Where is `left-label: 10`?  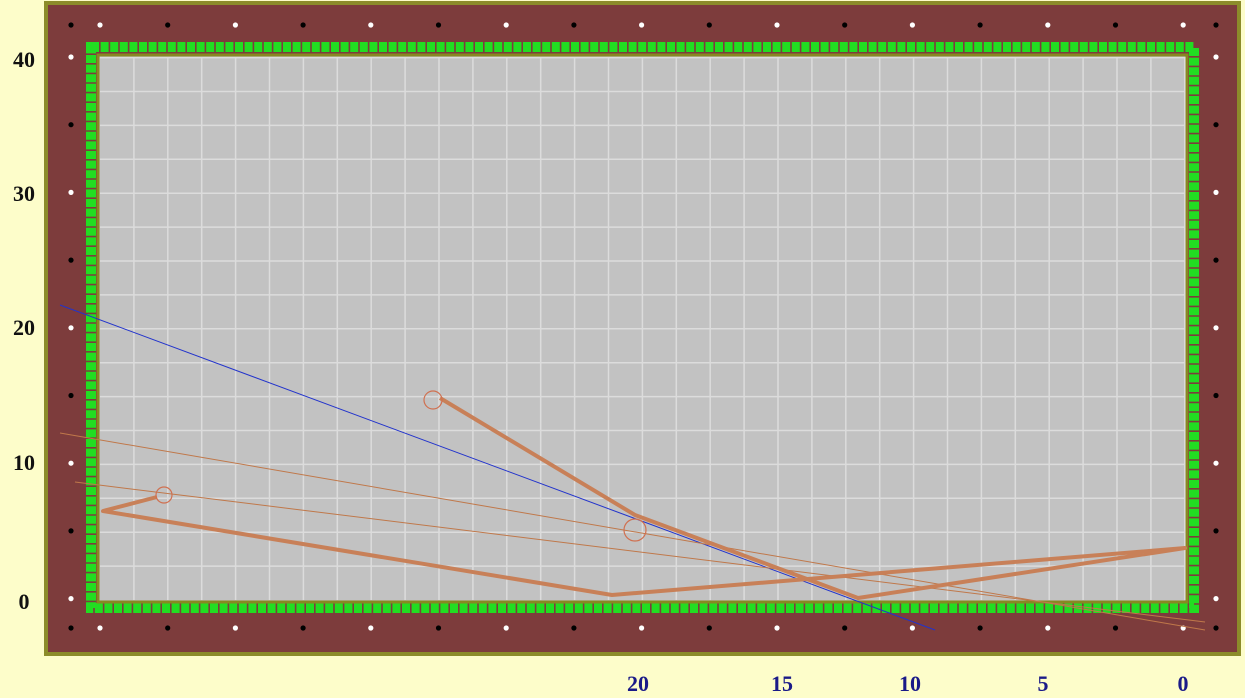
left-label: 10 is located at coordinates (24, 462).